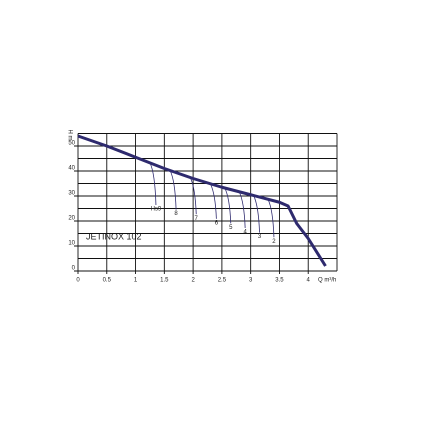 The width and height of the screenshot is (423, 423). I want to click on suction-label: 7, so click(197, 219).